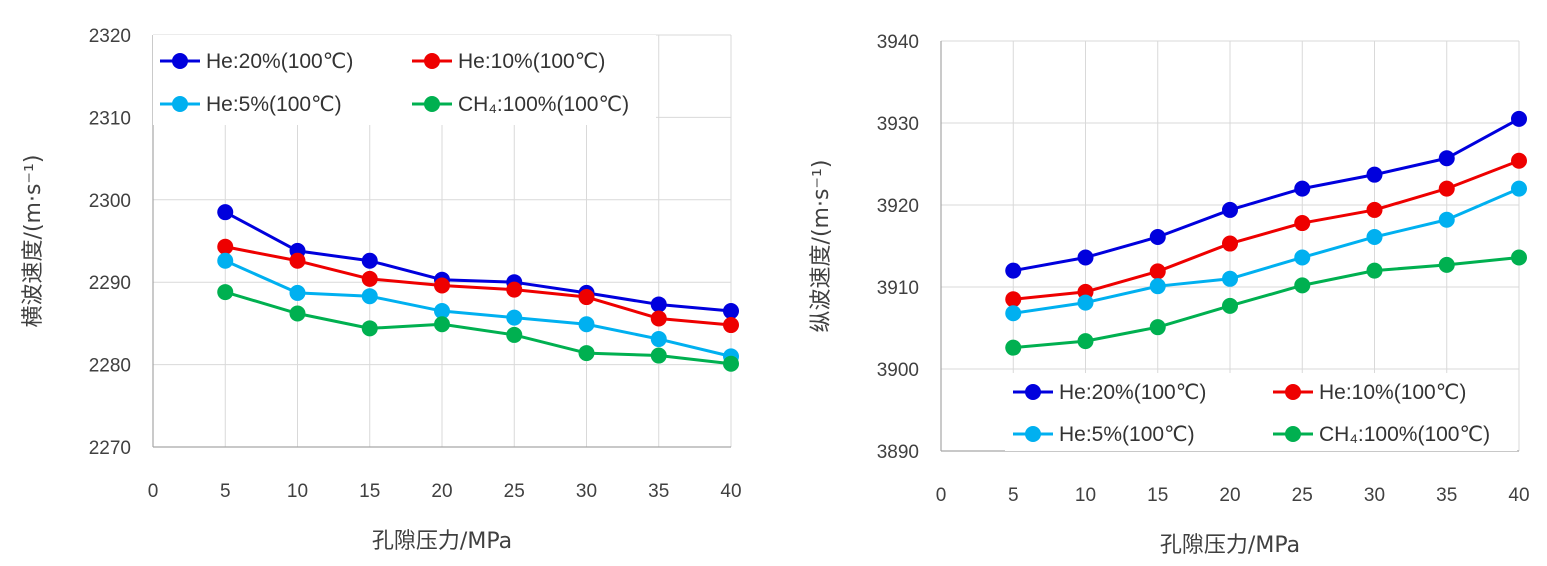  I want to click on y-tick-label: 2280, so click(110, 366).